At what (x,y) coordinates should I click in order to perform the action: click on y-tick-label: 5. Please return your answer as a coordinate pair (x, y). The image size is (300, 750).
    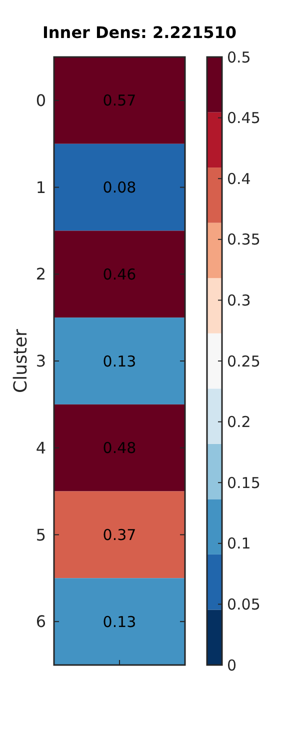
    Looking at the image, I should click on (41, 534).